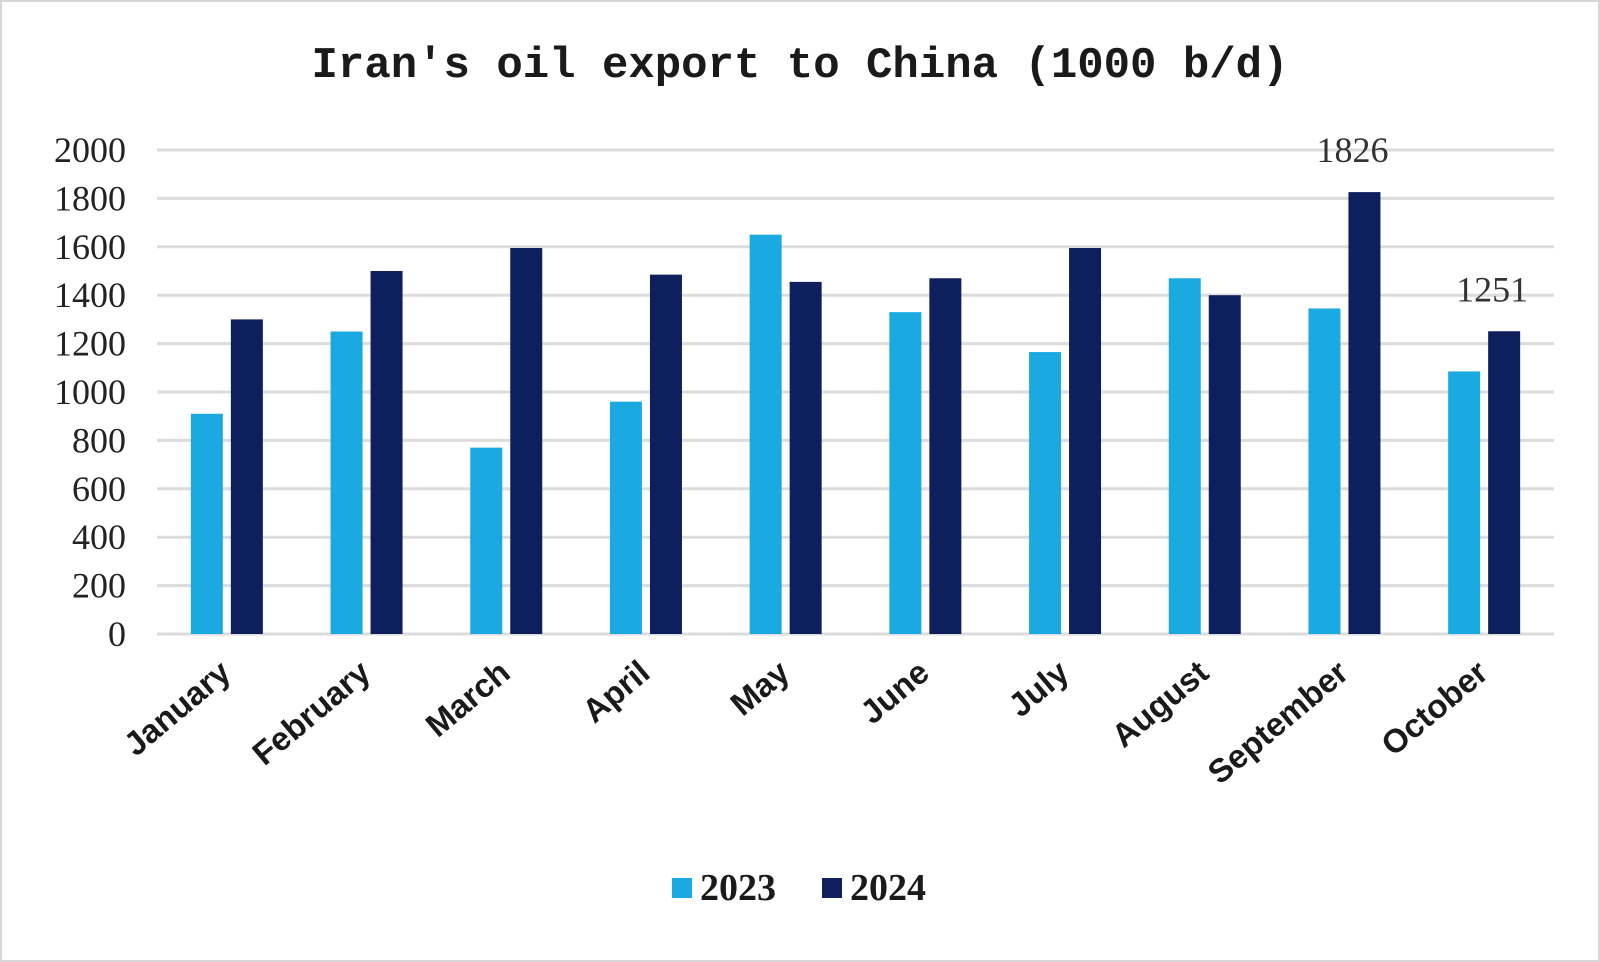  Describe the element at coordinates (206, 523) in the screenshot. I see `bar-2023-january` at that location.